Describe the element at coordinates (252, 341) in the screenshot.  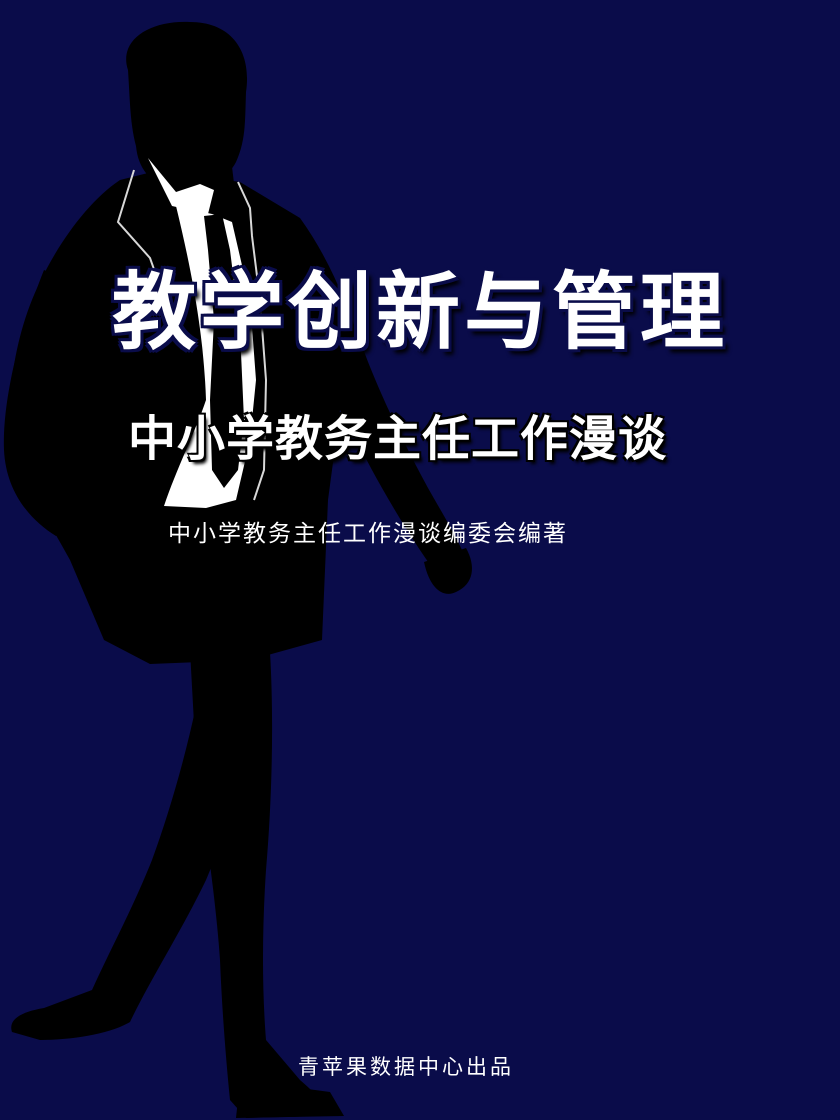
I see `silhouette-lapel-right` at that location.